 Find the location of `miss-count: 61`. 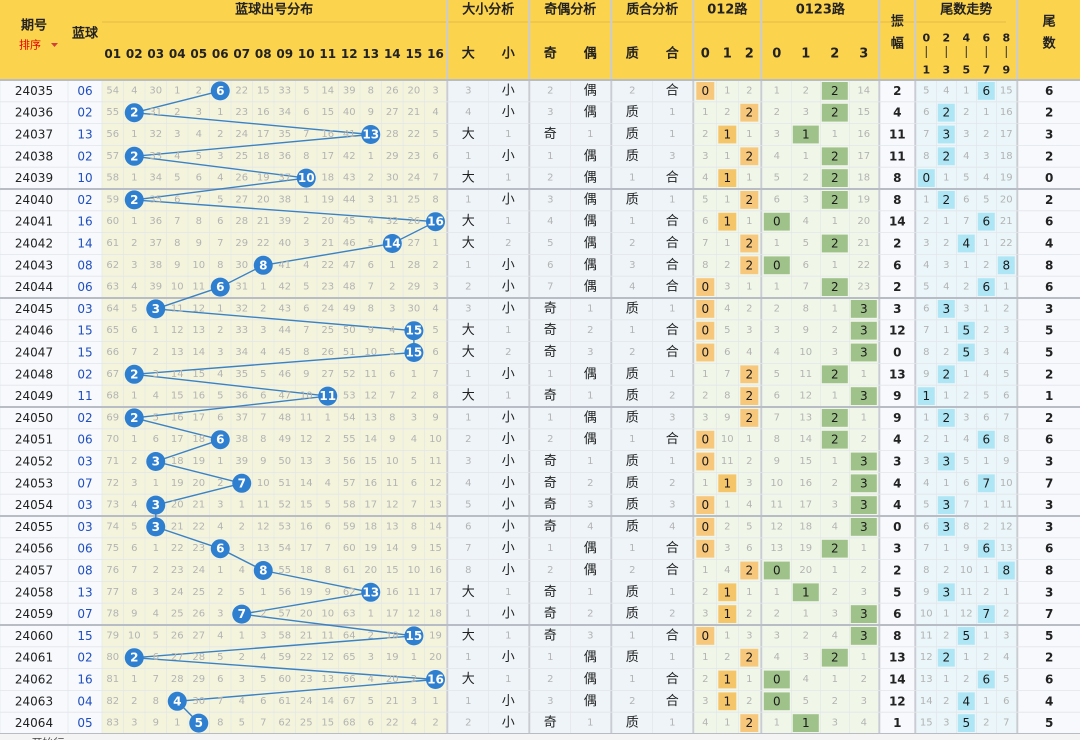

miss-count: 61 is located at coordinates (284, 701).